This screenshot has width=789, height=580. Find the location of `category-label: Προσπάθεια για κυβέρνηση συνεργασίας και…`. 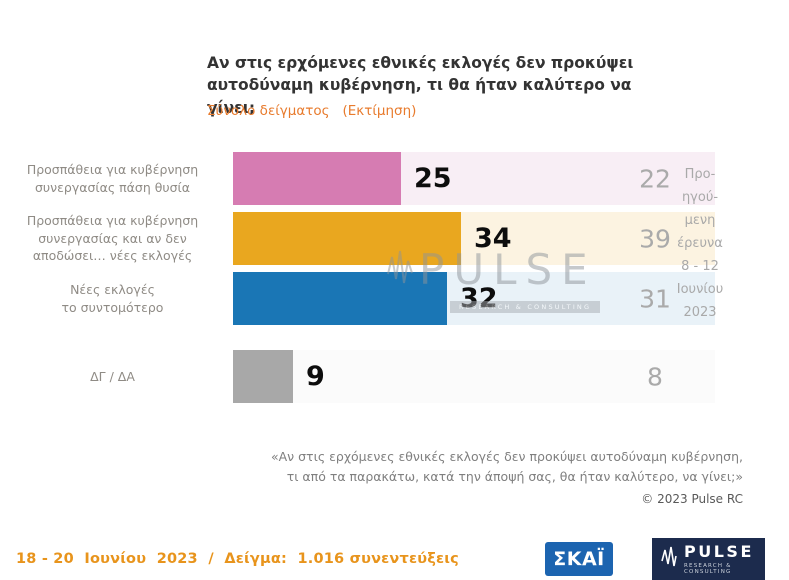

category-label: Προσπάθεια για κυβέρνηση συνεργασίας και… is located at coordinates (112, 238).